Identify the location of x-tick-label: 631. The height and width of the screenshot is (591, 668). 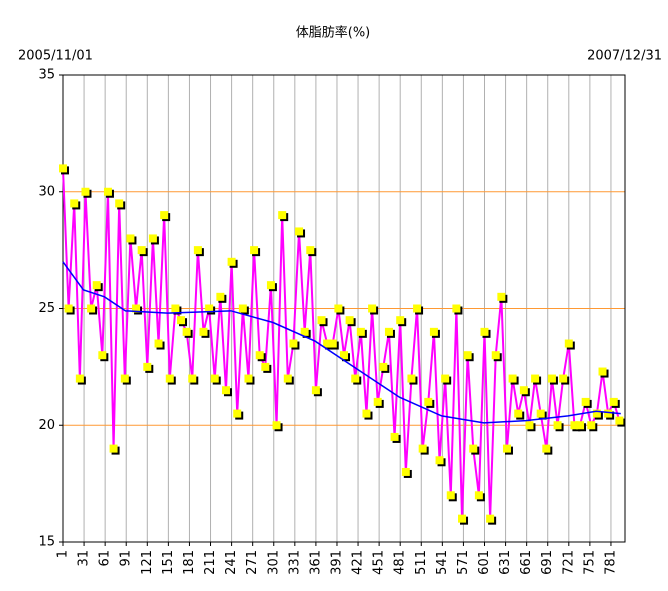
(505, 562).